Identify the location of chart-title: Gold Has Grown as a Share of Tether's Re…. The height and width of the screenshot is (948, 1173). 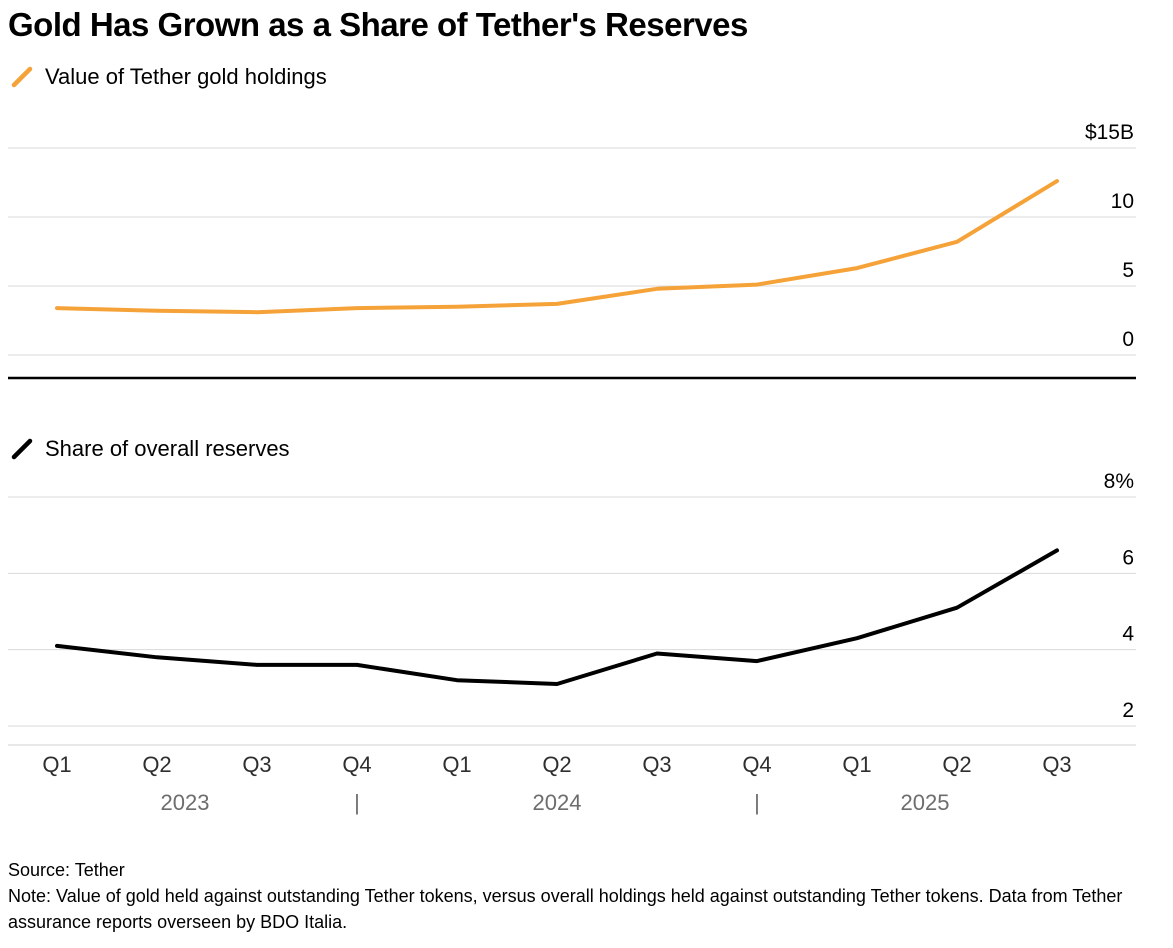
(378, 24).